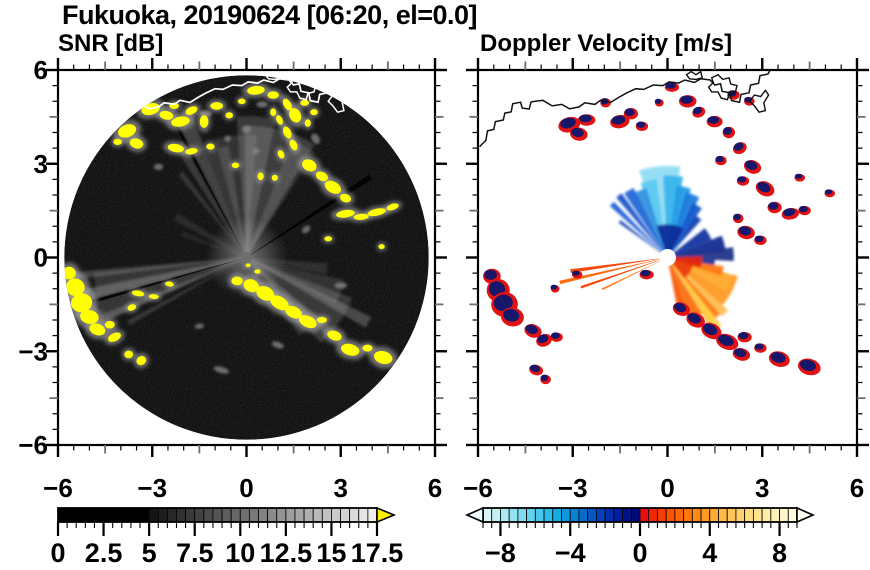 This screenshot has width=870, height=570. I want to click on svg-text: 5, so click(149, 553).